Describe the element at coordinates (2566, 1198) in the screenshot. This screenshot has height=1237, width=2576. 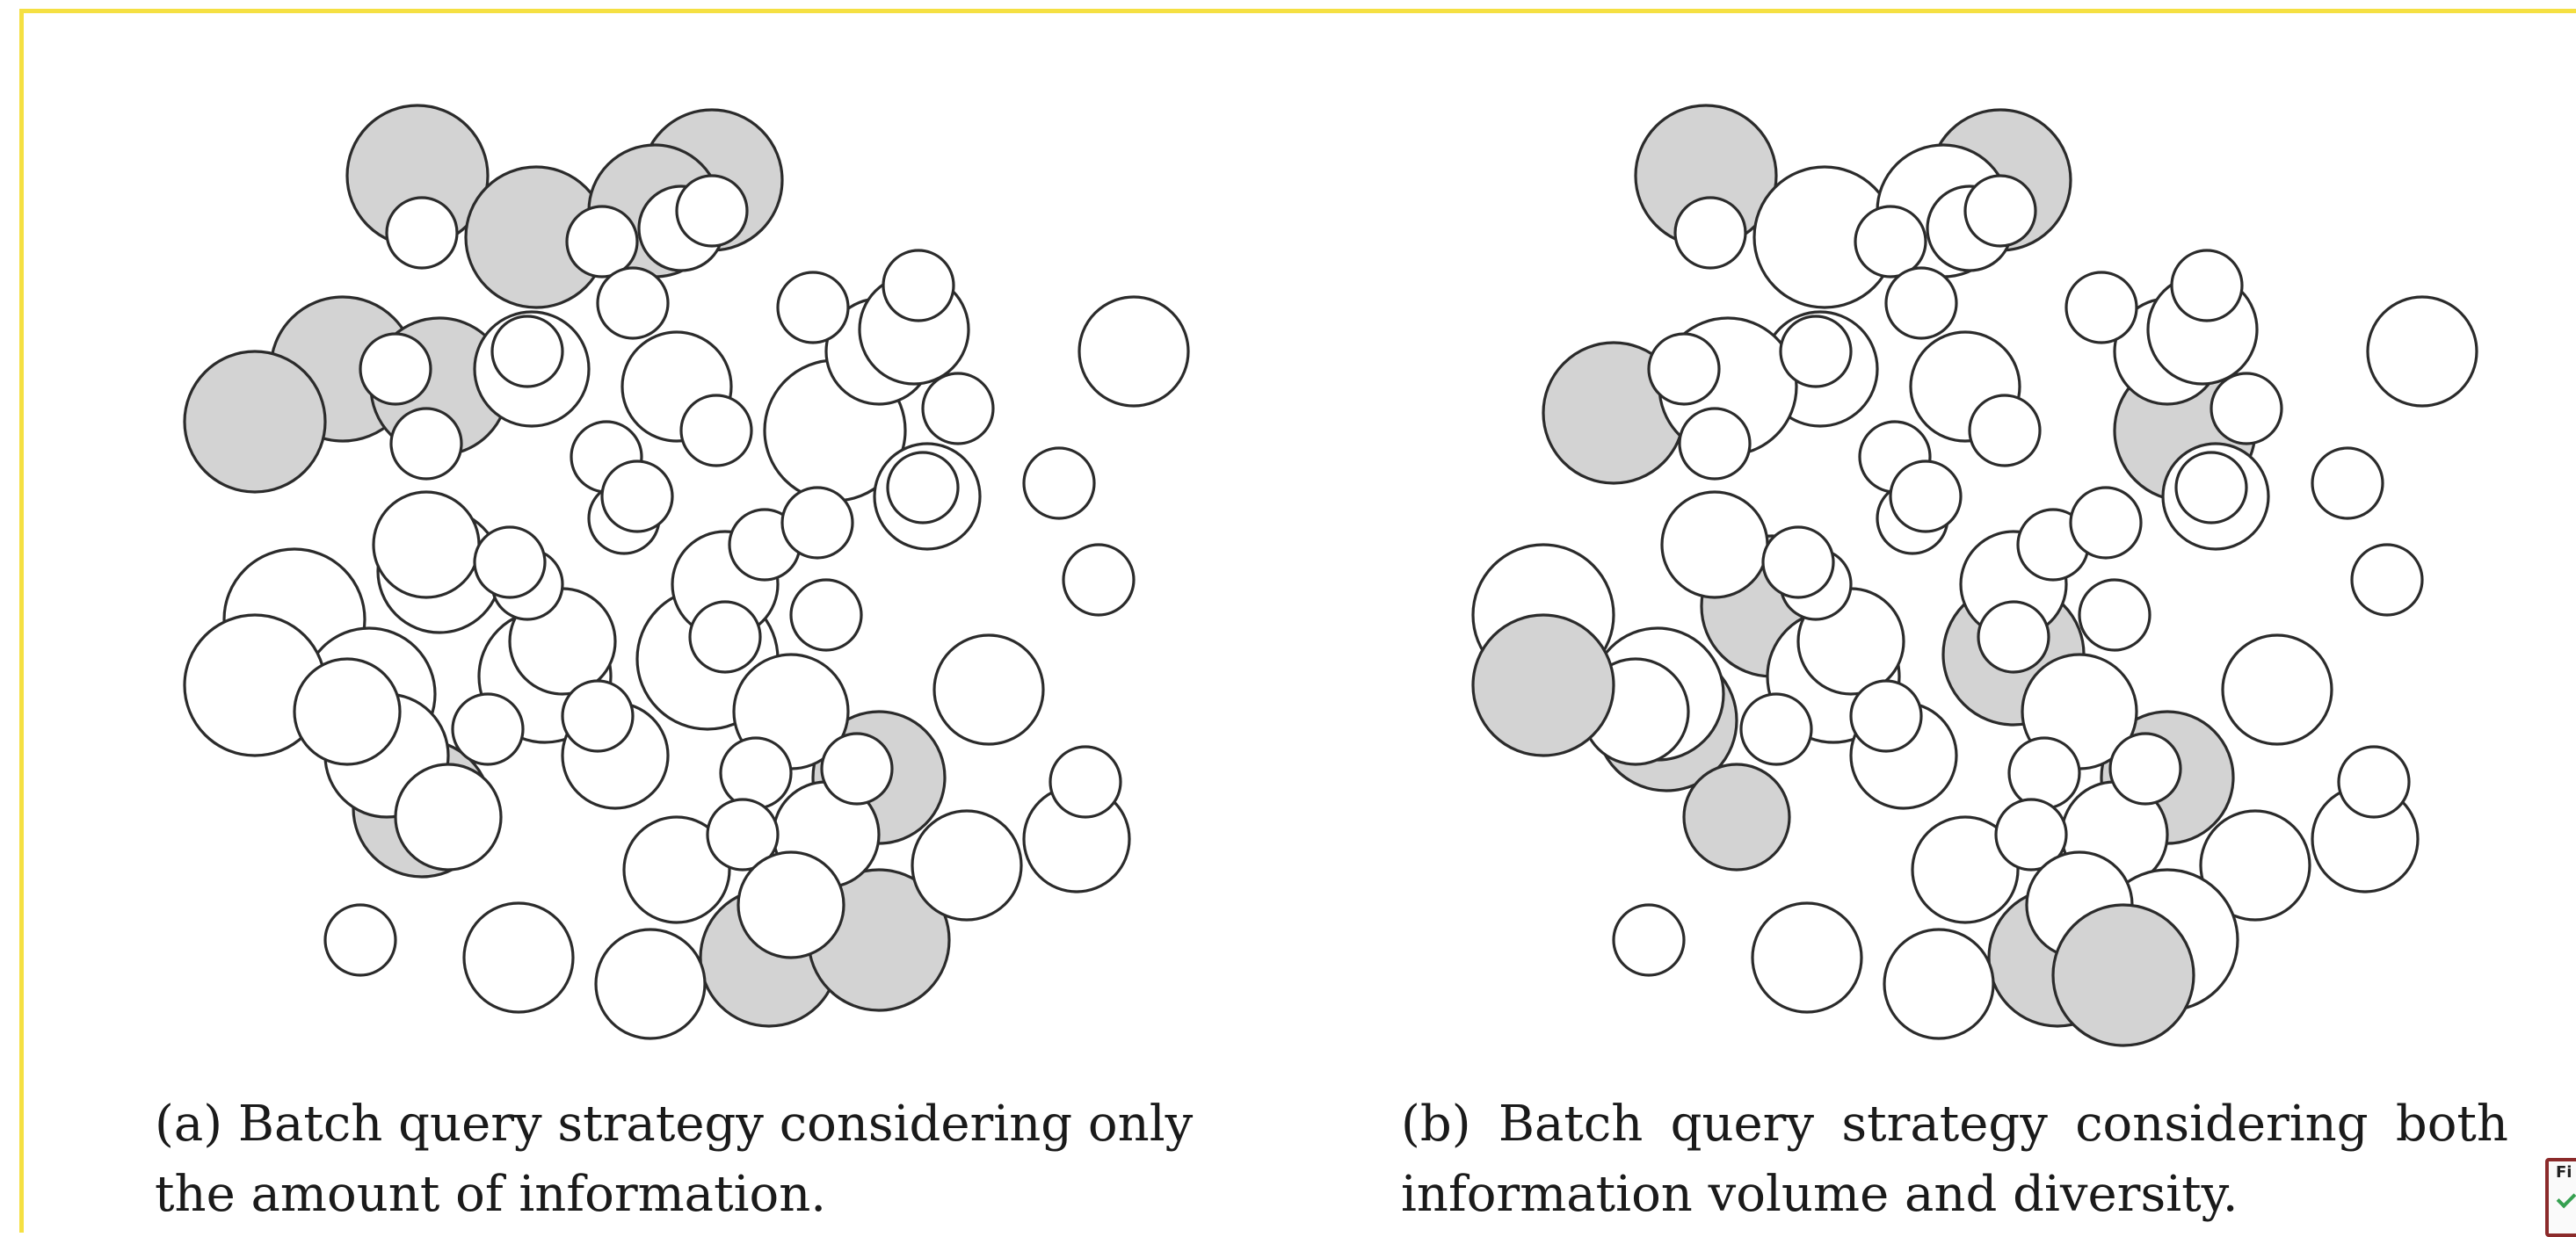
I see `check-icon` at that location.